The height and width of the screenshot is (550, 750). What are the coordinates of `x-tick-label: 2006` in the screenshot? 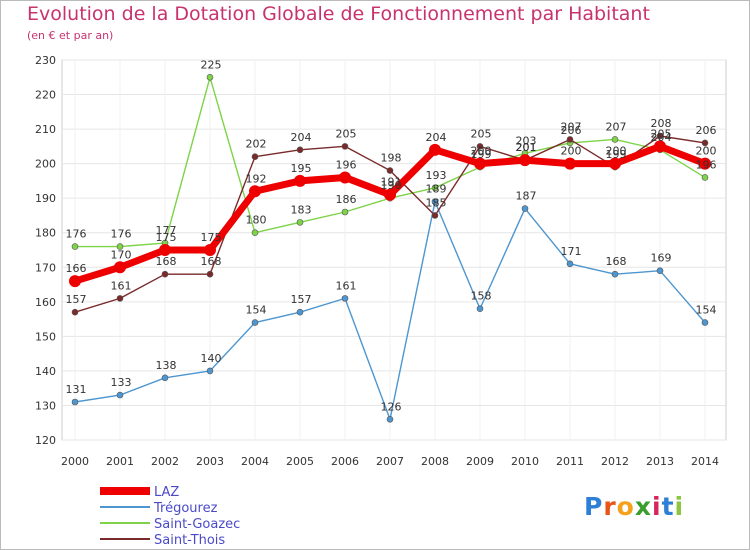 It's located at (345, 461).